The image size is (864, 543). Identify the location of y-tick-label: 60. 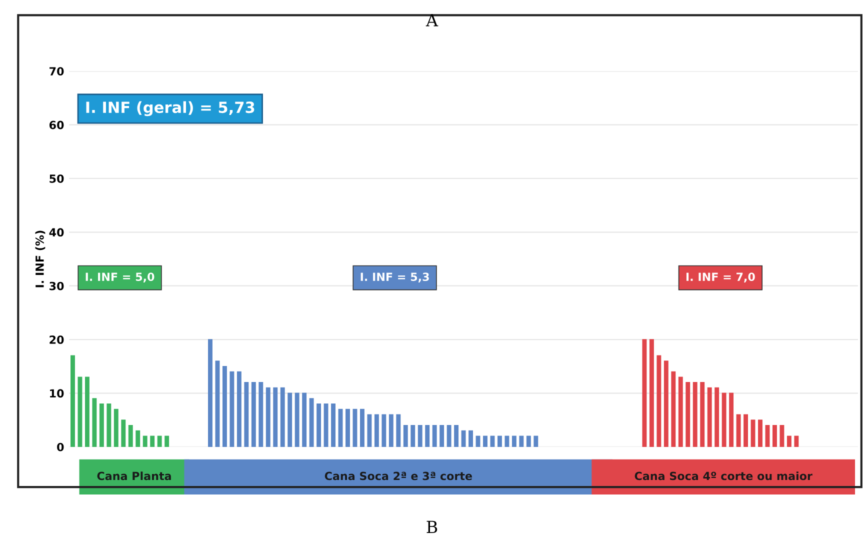
(56, 125).